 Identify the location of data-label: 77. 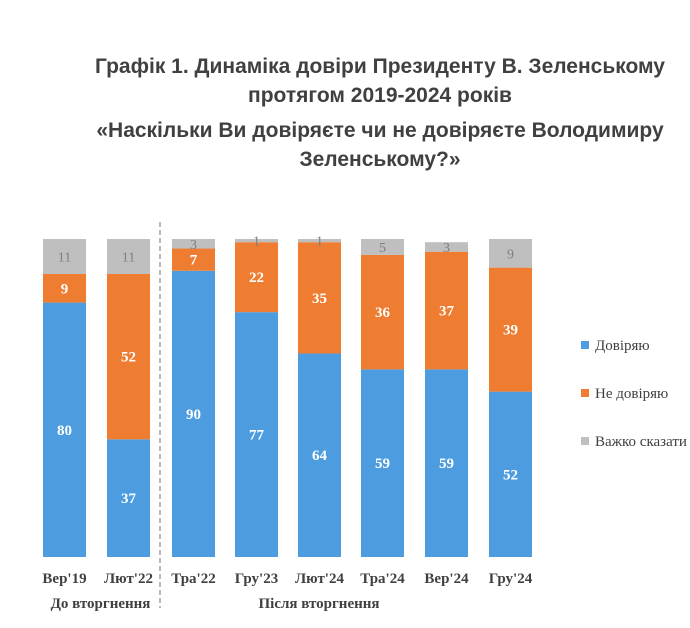
(257, 436).